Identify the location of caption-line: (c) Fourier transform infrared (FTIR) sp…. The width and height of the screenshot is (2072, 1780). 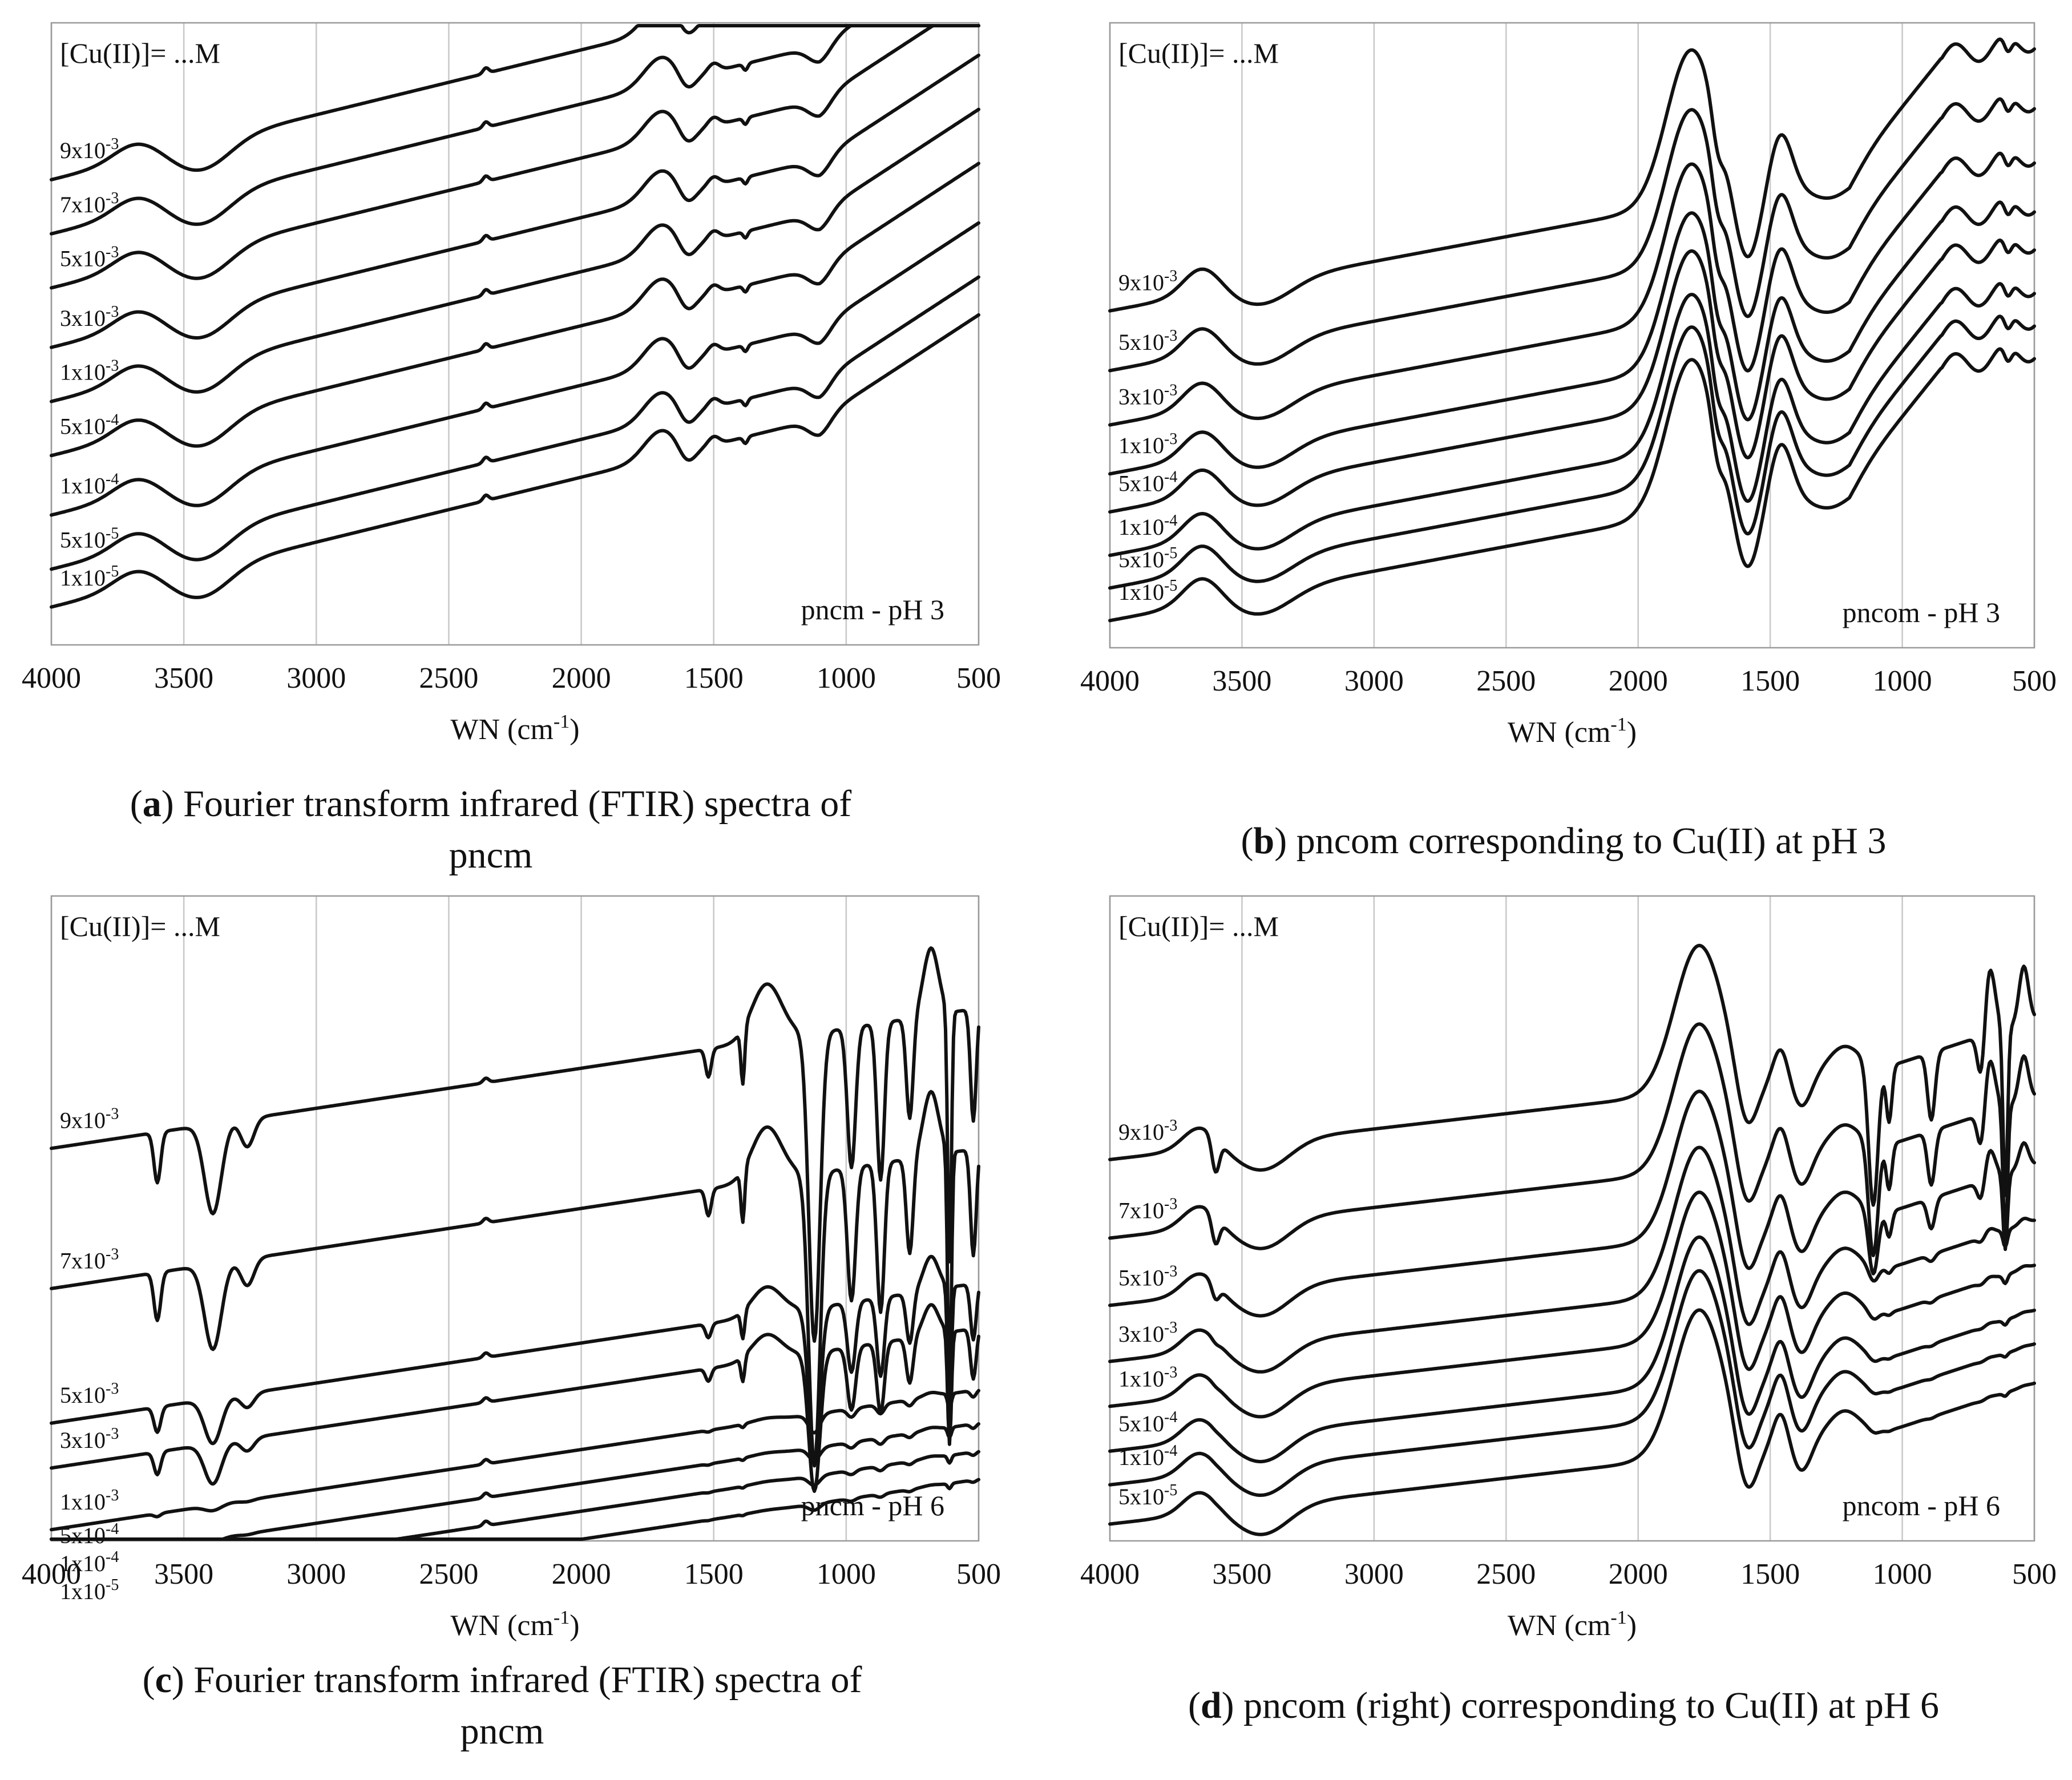
(502, 1680).